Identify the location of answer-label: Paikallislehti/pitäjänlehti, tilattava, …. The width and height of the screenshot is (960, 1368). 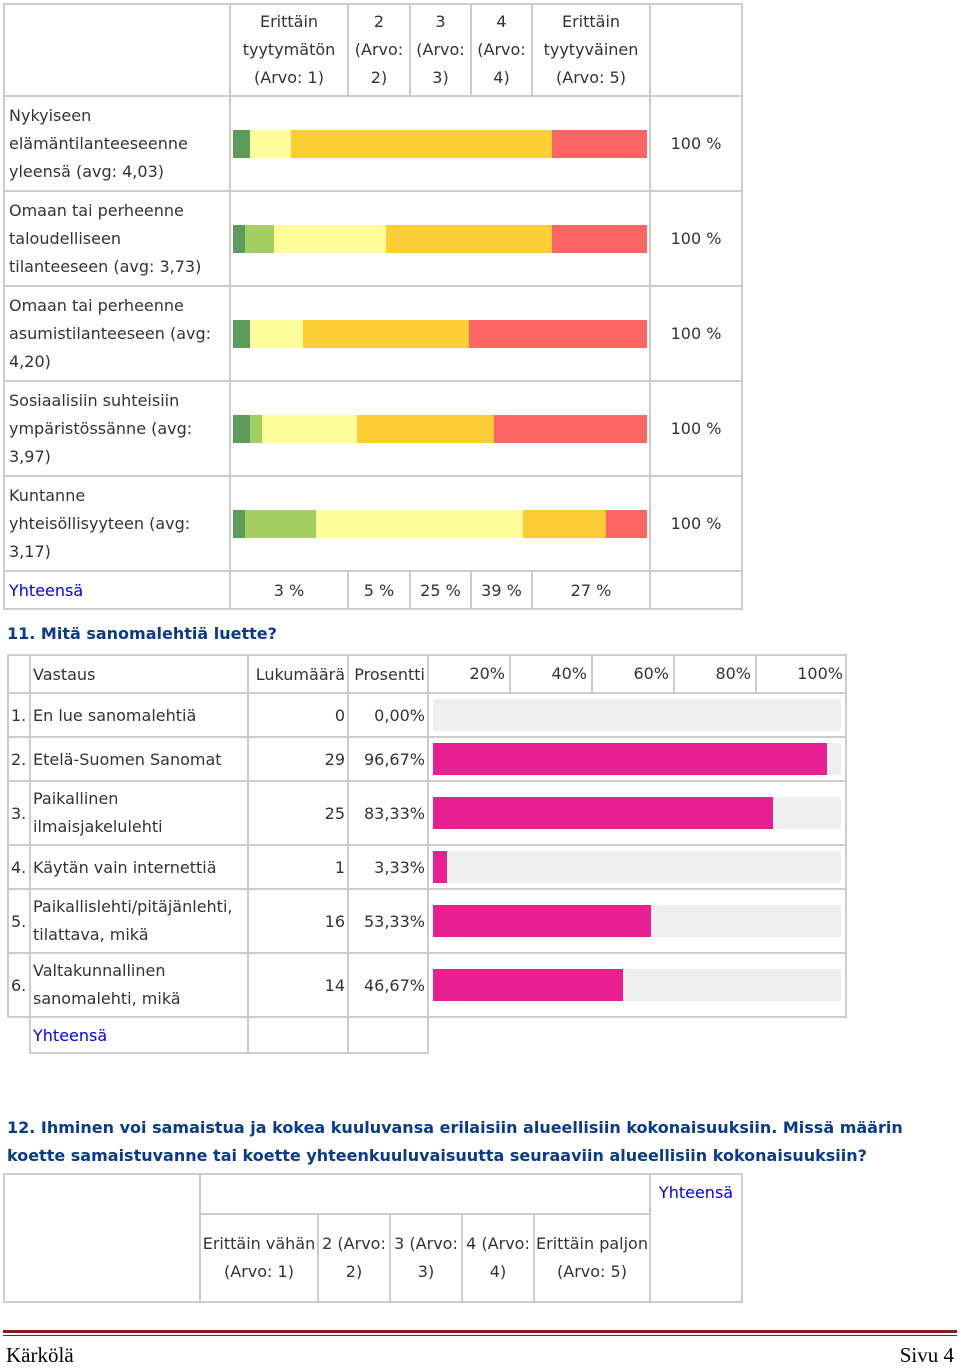
(139, 921).